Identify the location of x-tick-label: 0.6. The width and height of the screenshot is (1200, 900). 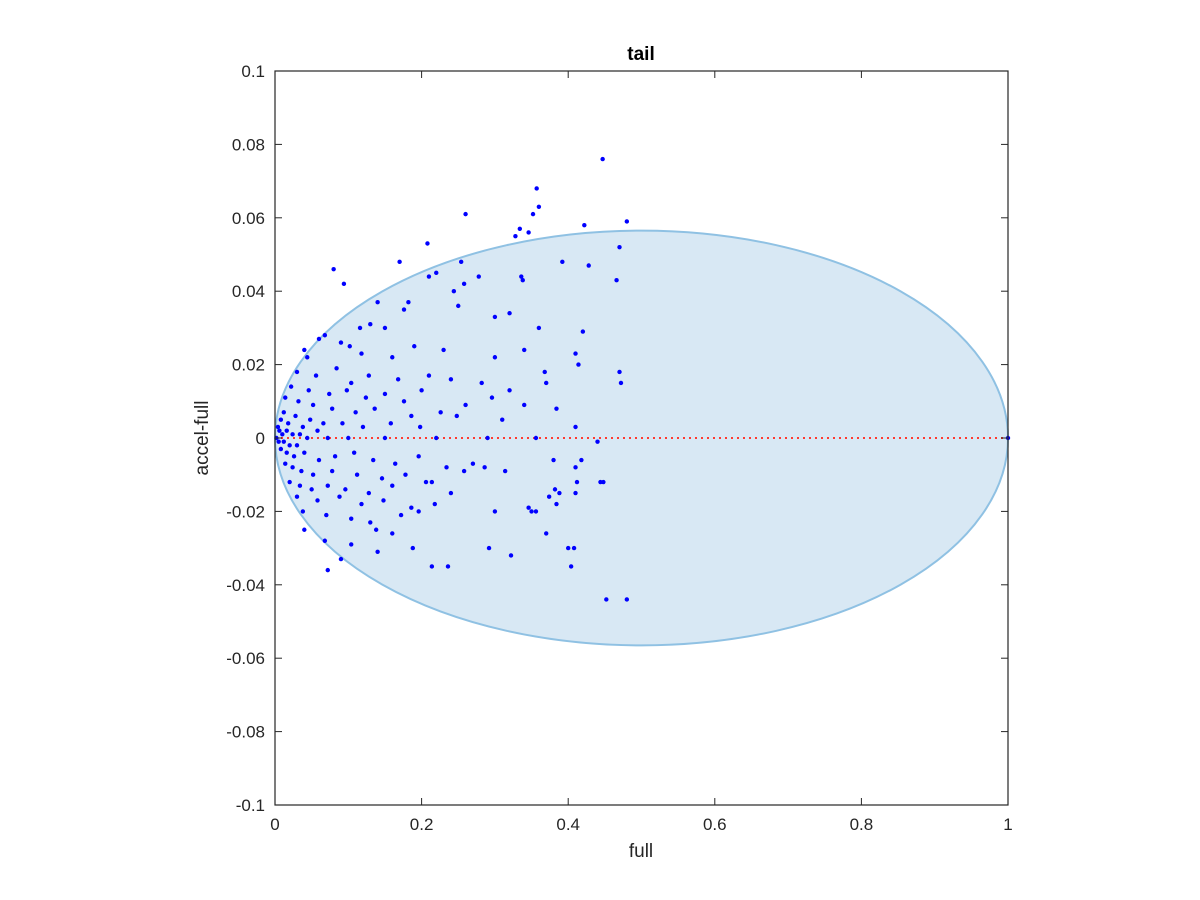
(715, 824).